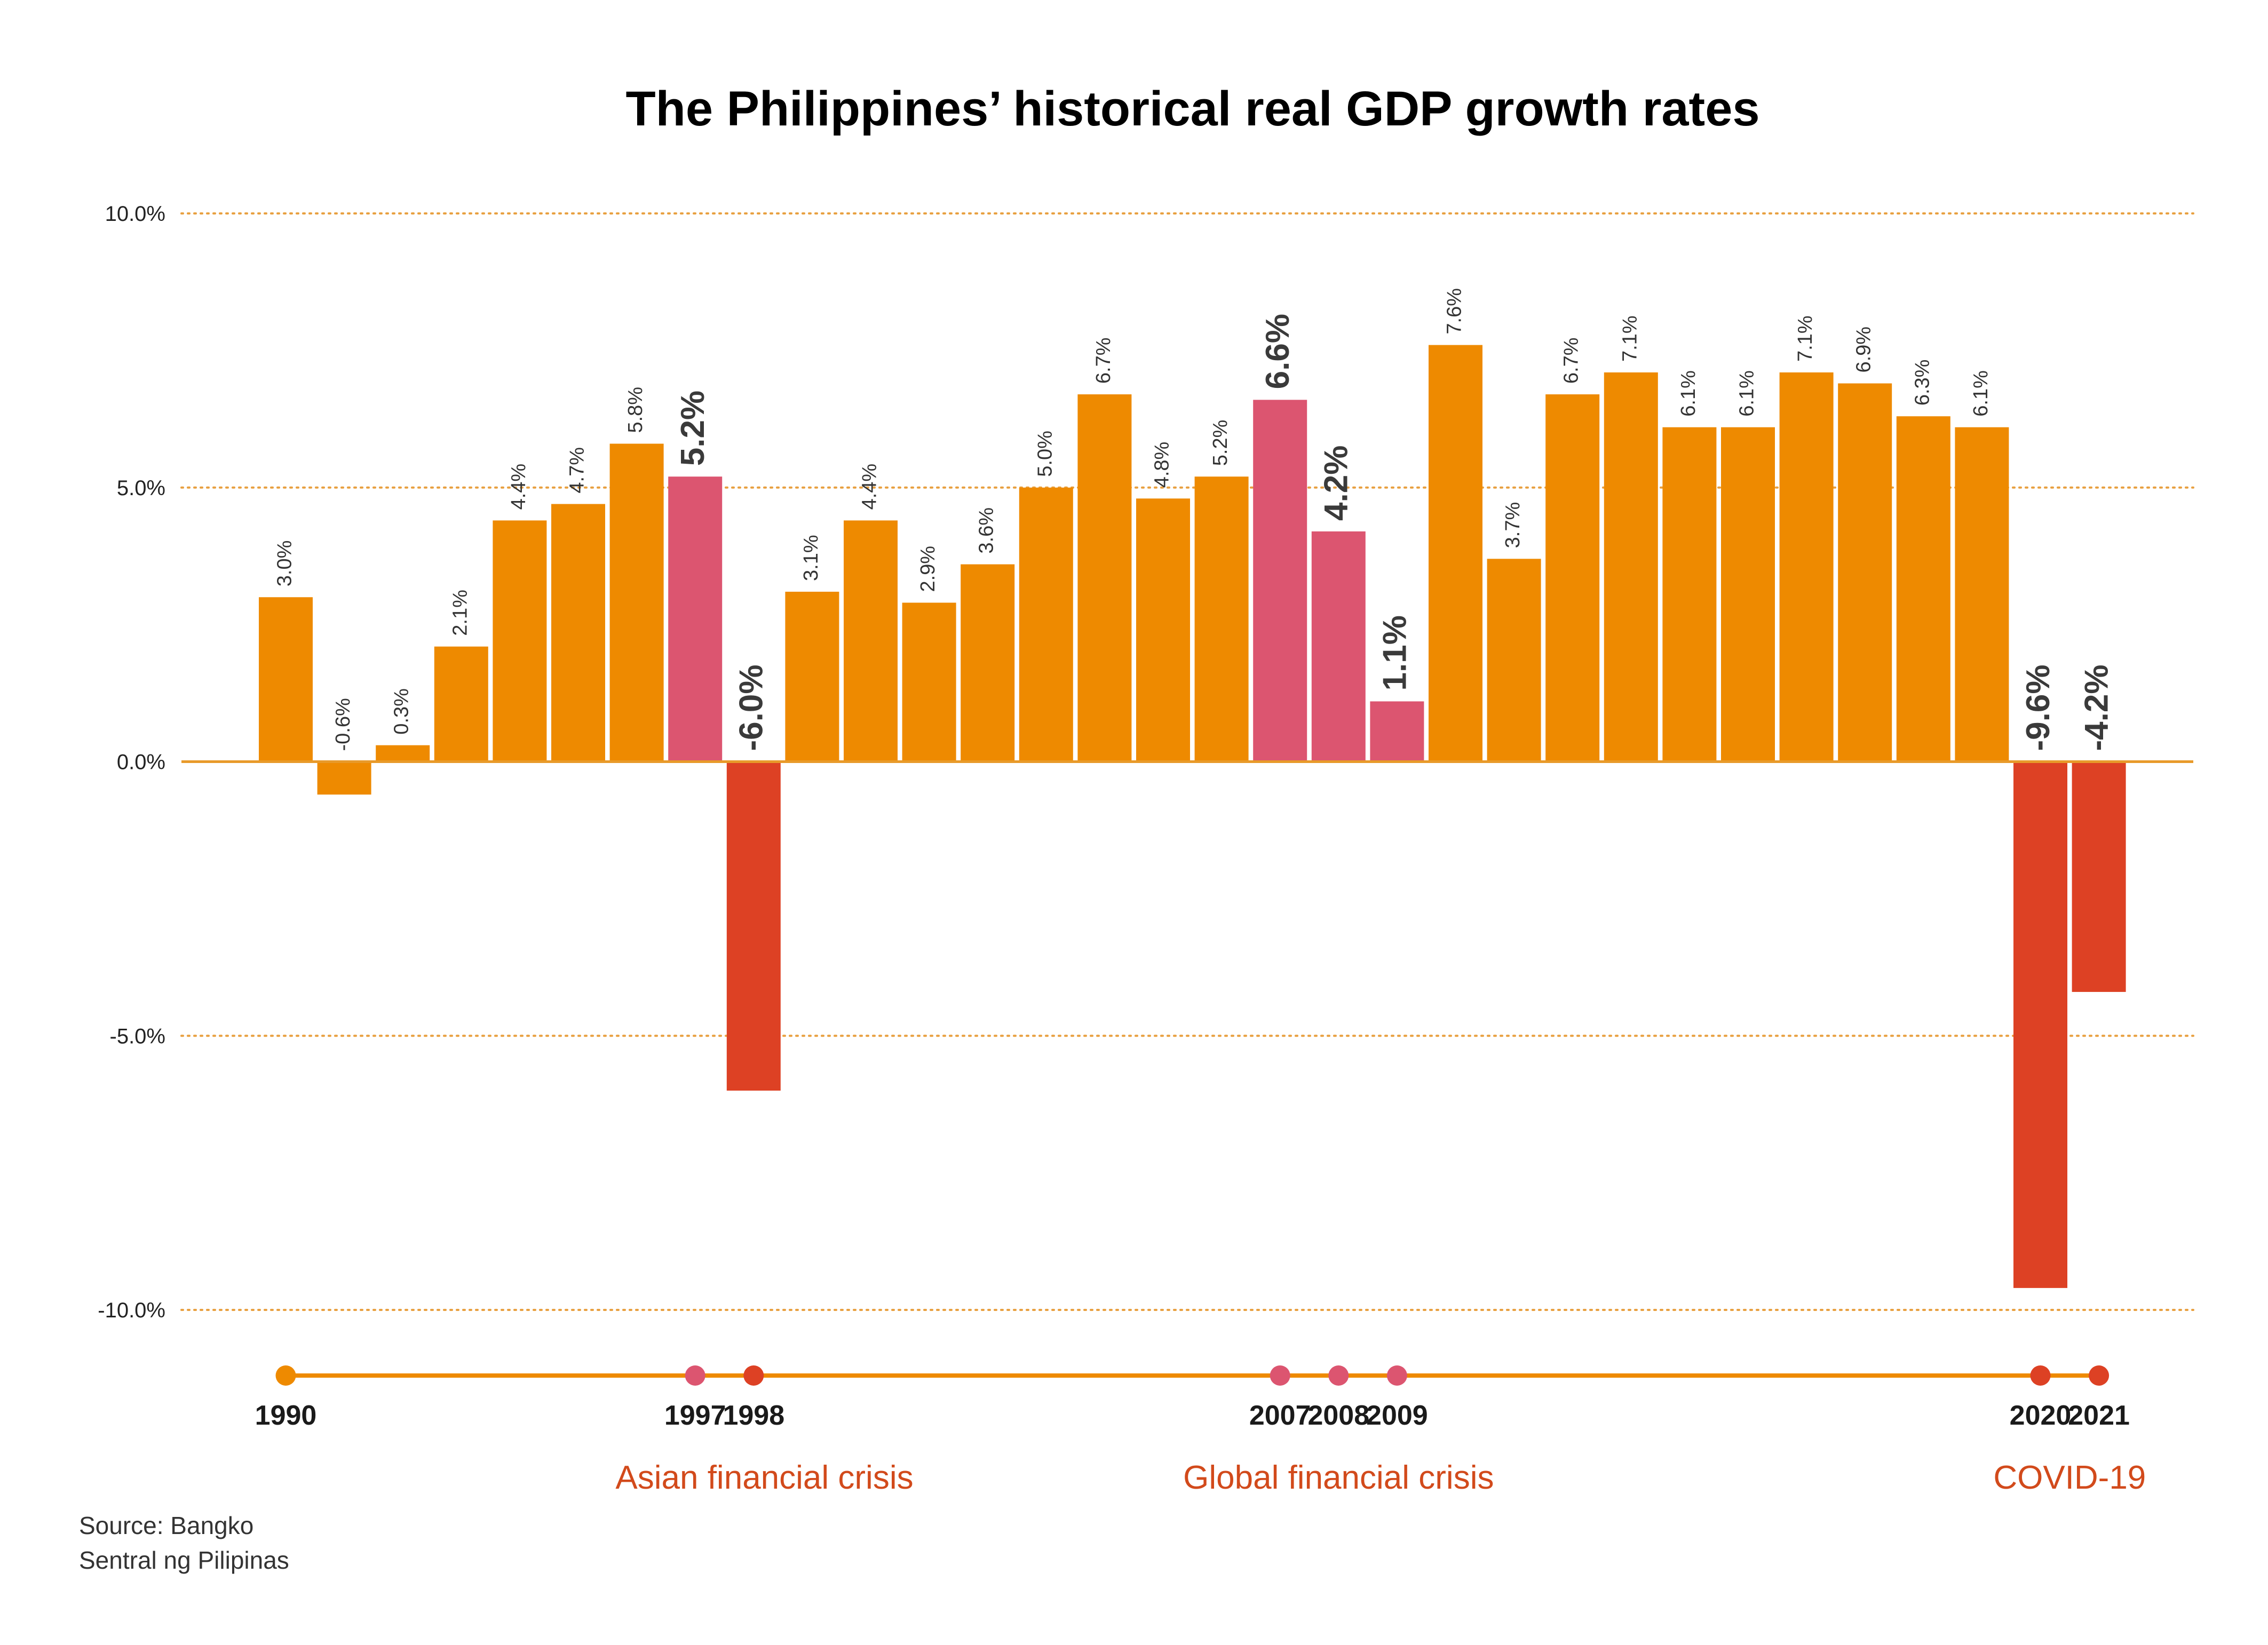 The image size is (2268, 1645). I want to click on value-label-1996: 5.8%, so click(635, 410).